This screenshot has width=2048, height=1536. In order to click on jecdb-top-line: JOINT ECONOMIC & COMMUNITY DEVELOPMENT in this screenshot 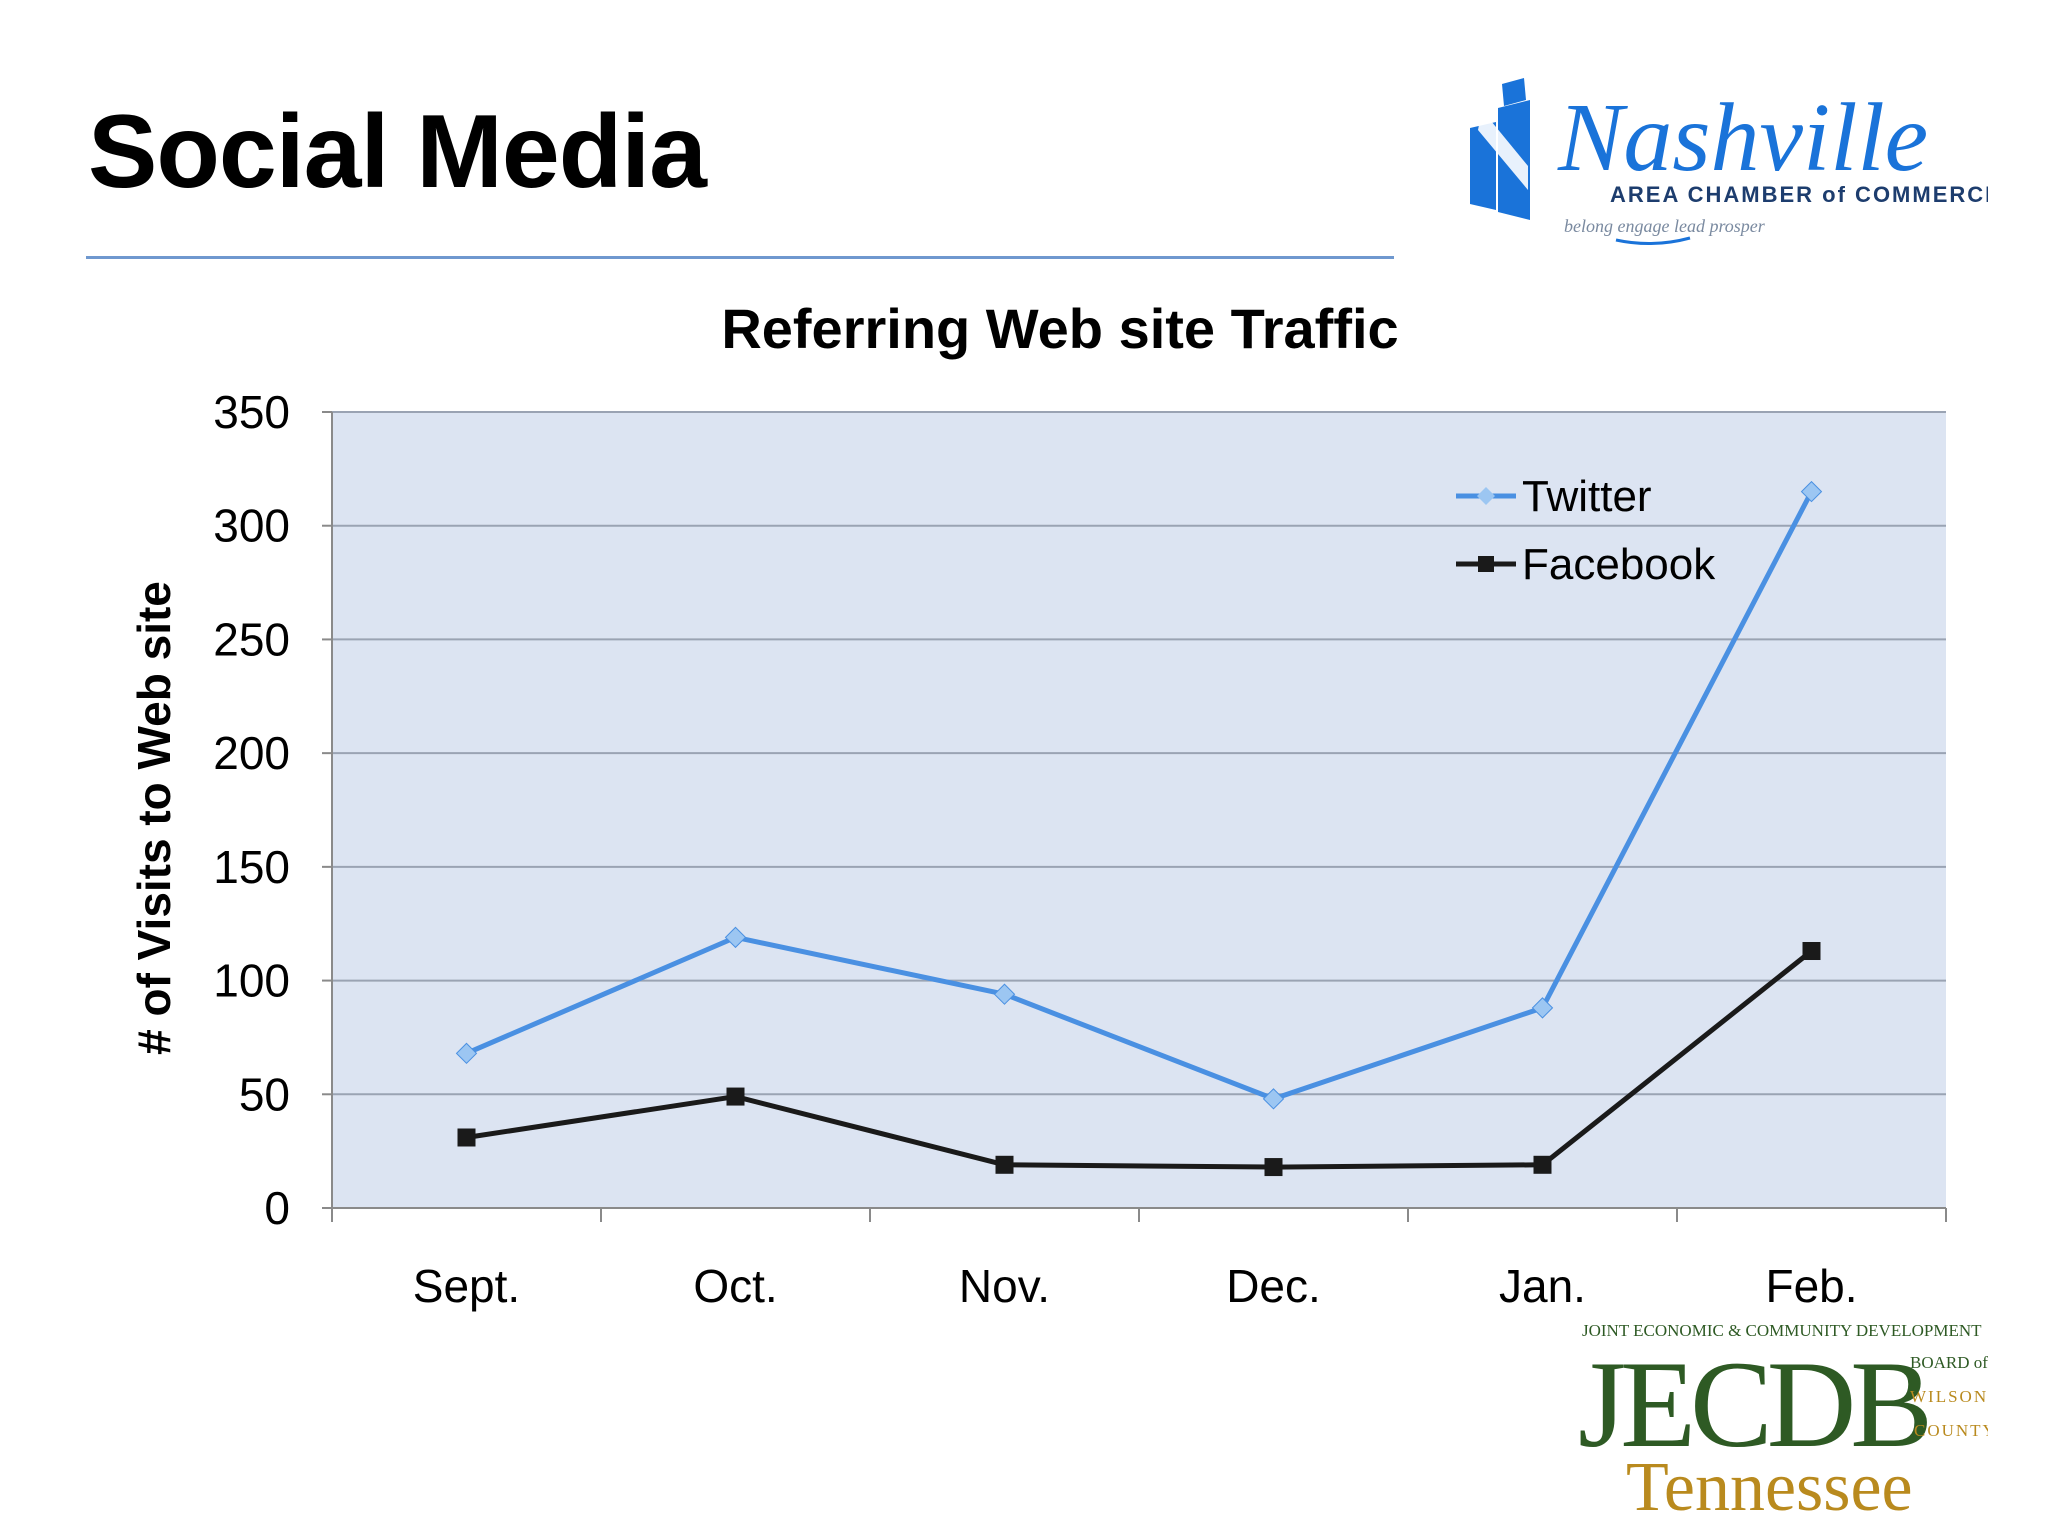, I will do `click(1782, 1330)`.